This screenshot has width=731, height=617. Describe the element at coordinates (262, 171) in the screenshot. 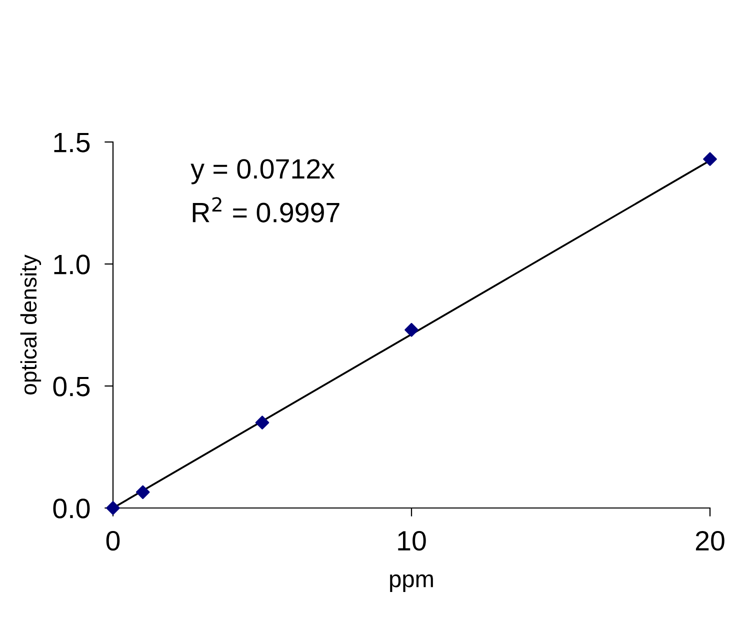

I see `annotation: y = 0.0712x` at that location.